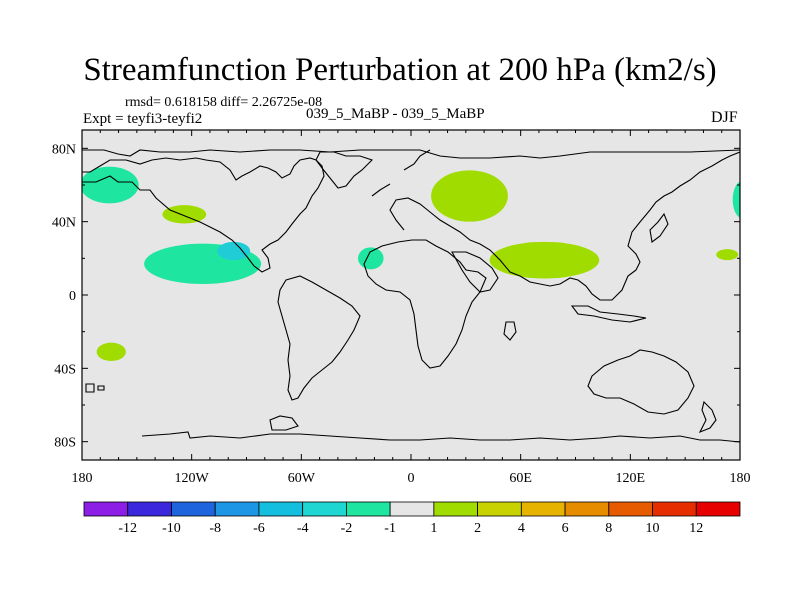 The height and width of the screenshot is (600, 800). I want to click on anomaly-dateline-negative, so click(736, 199).